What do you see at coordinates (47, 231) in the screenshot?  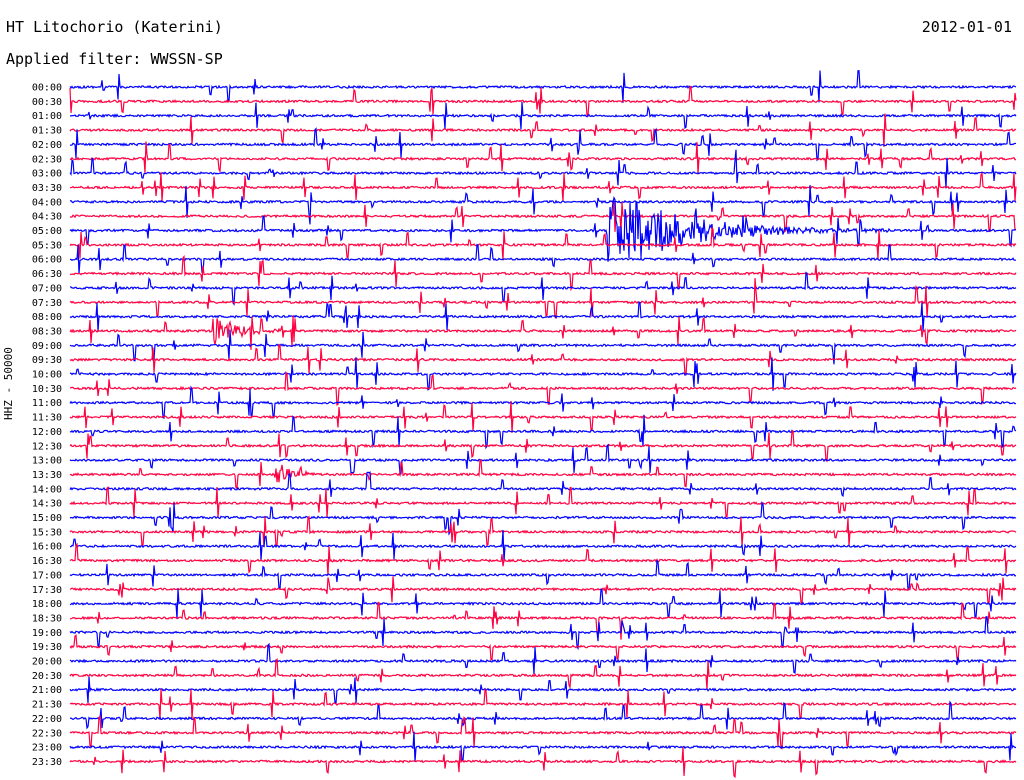 I see `row-label-0500: 05:00` at bounding box center [47, 231].